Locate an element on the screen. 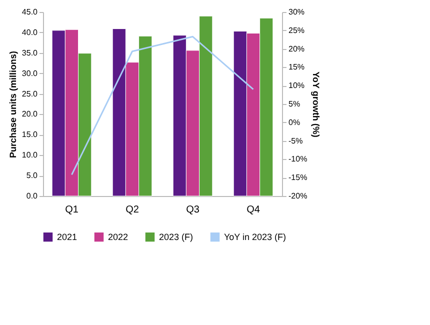  y-tick-label: 5.0 is located at coordinates (32, 175).